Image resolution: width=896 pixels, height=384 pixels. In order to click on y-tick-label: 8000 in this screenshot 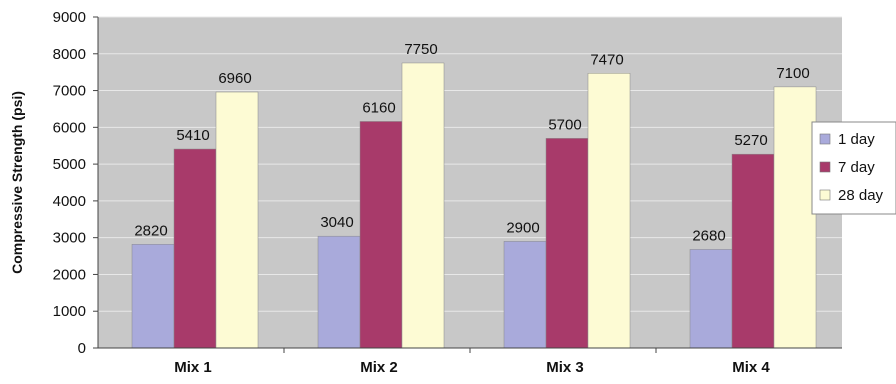, I will do `click(69, 54)`.